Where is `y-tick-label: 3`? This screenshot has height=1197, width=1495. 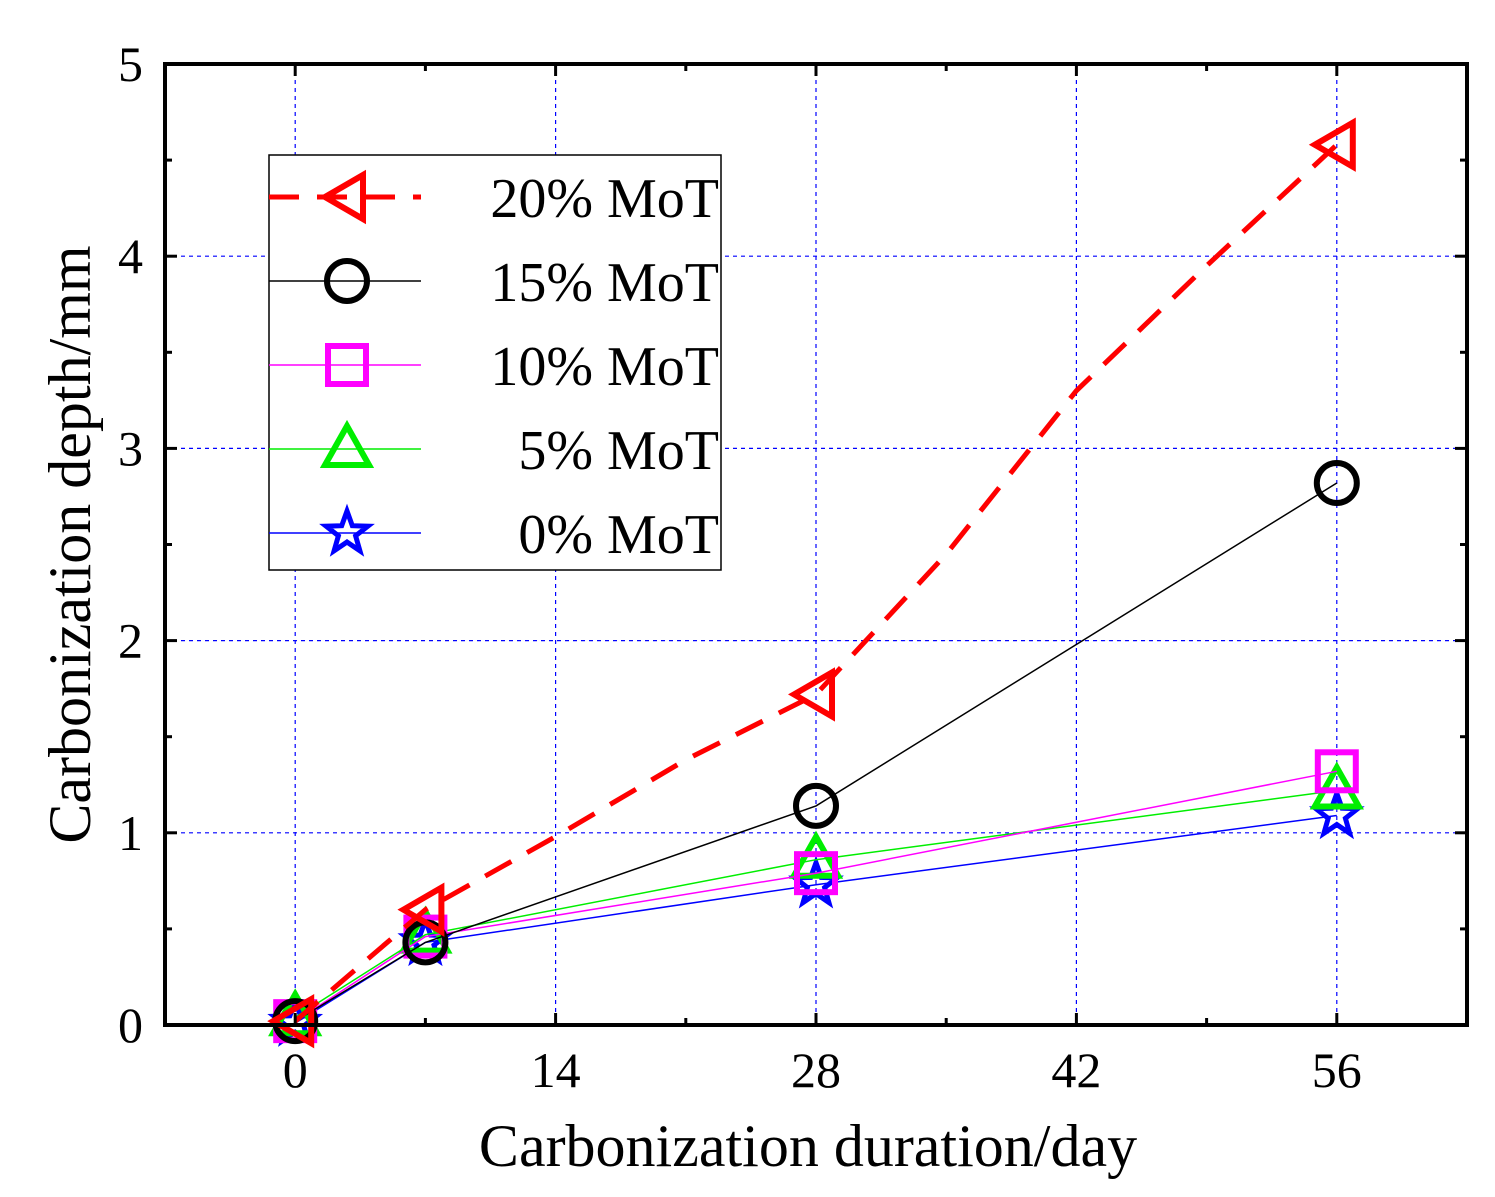 y-tick-label: 3 is located at coordinates (130, 448).